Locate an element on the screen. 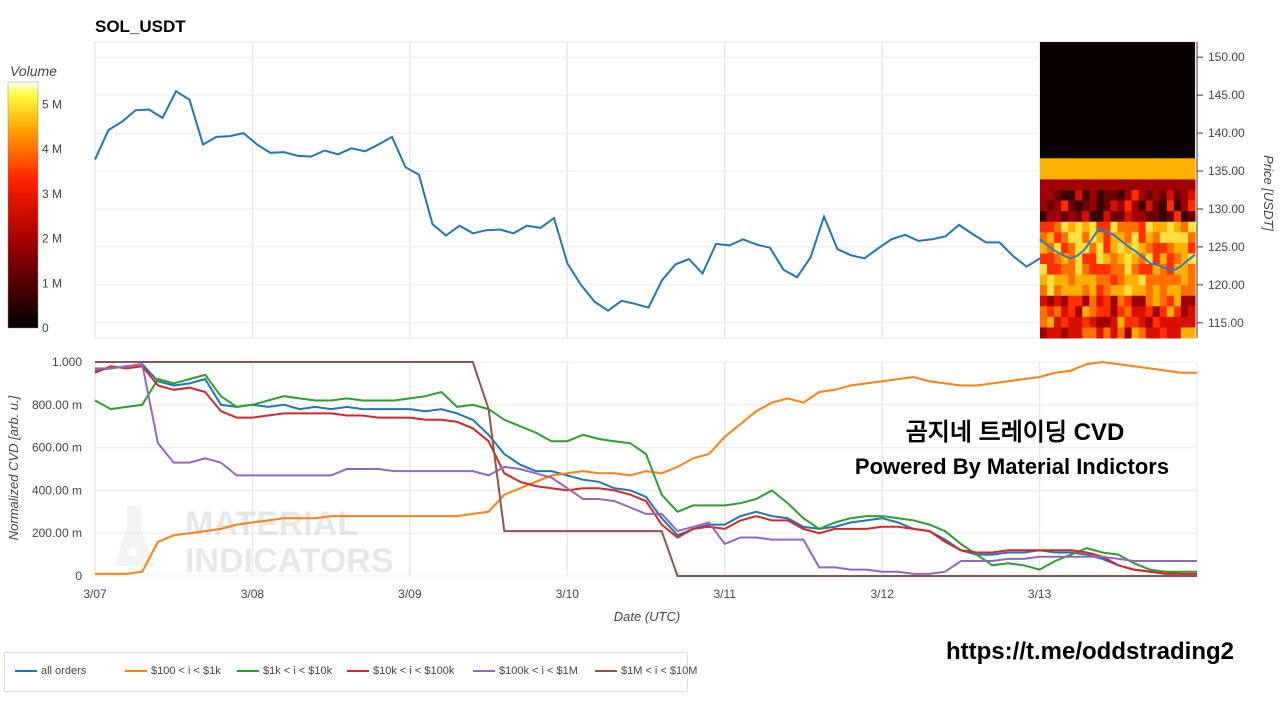  cvd-tick-label: 0 is located at coordinates (78, 576).